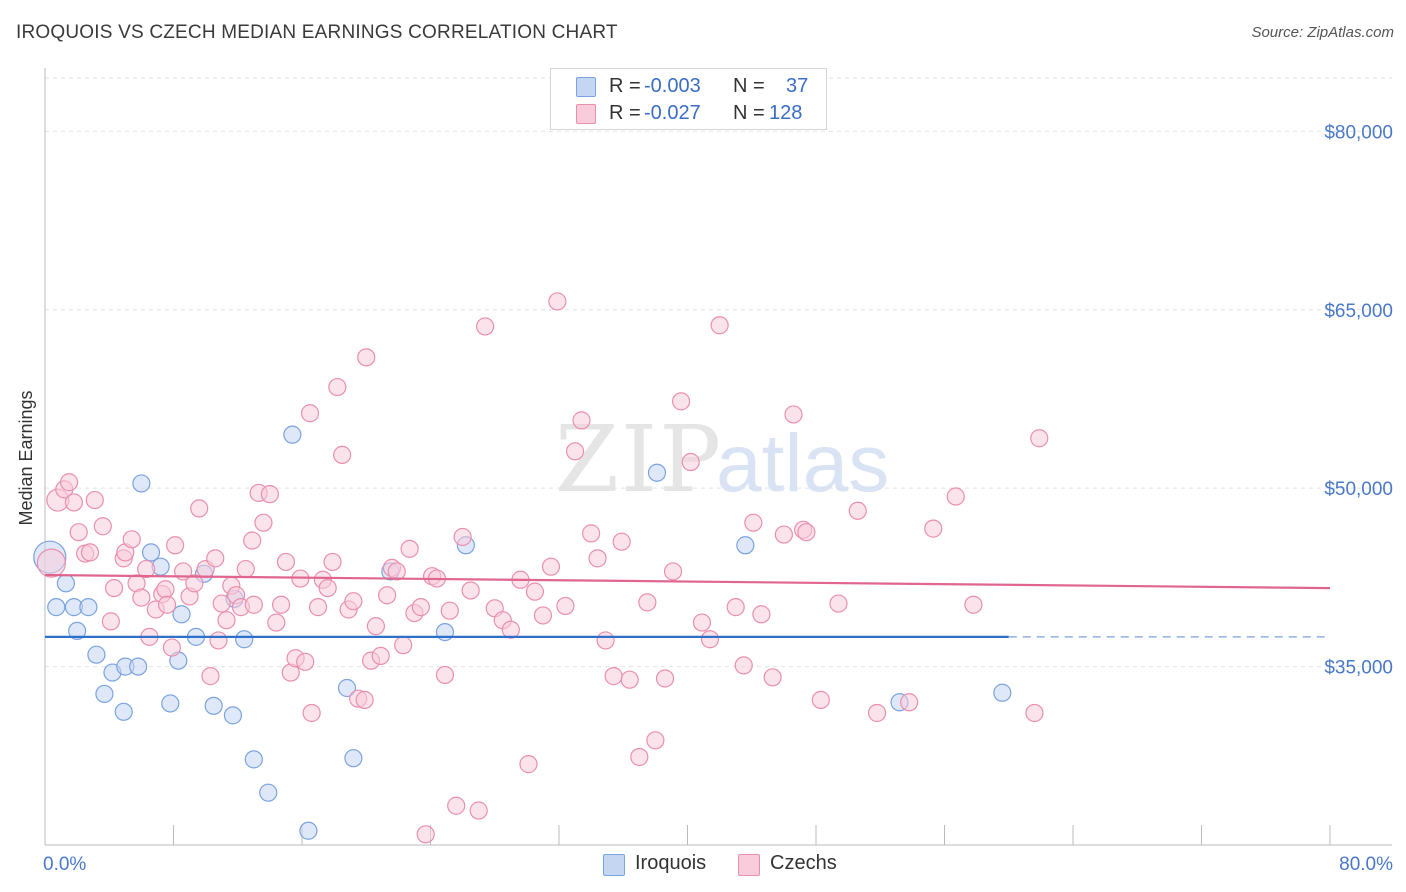 The width and height of the screenshot is (1406, 892). I want to click on watermark: ZIP atlas, so click(722, 459).